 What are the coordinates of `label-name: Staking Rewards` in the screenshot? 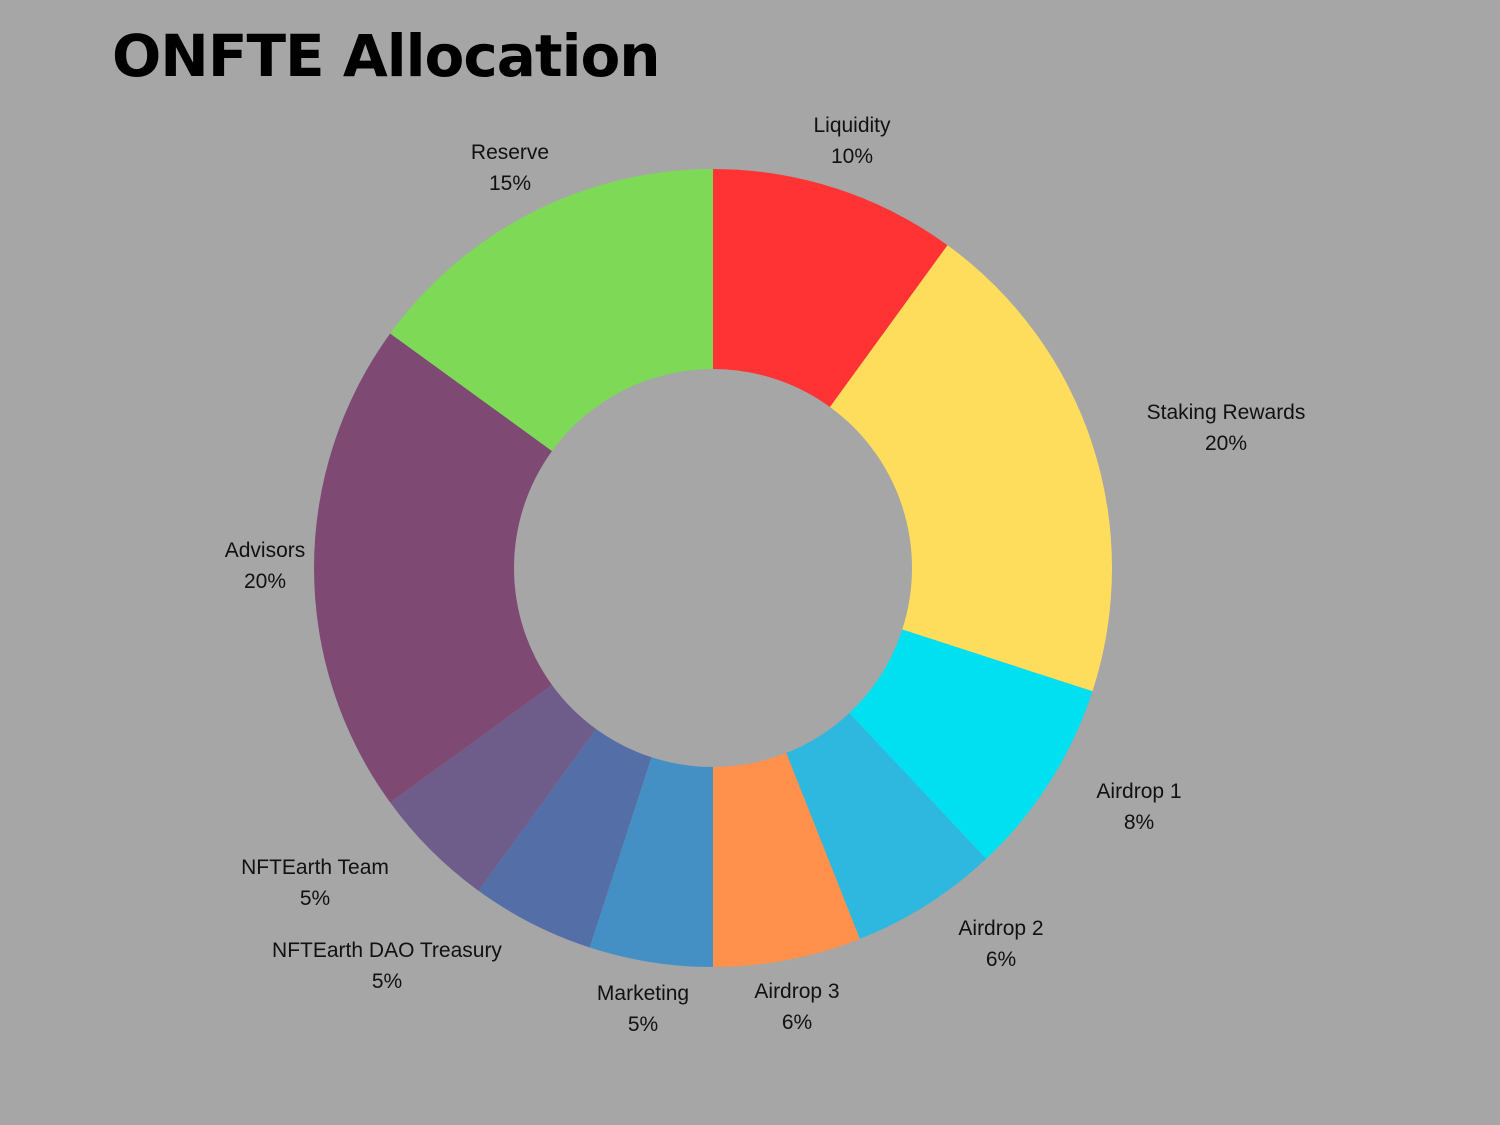 It's located at (1226, 412).